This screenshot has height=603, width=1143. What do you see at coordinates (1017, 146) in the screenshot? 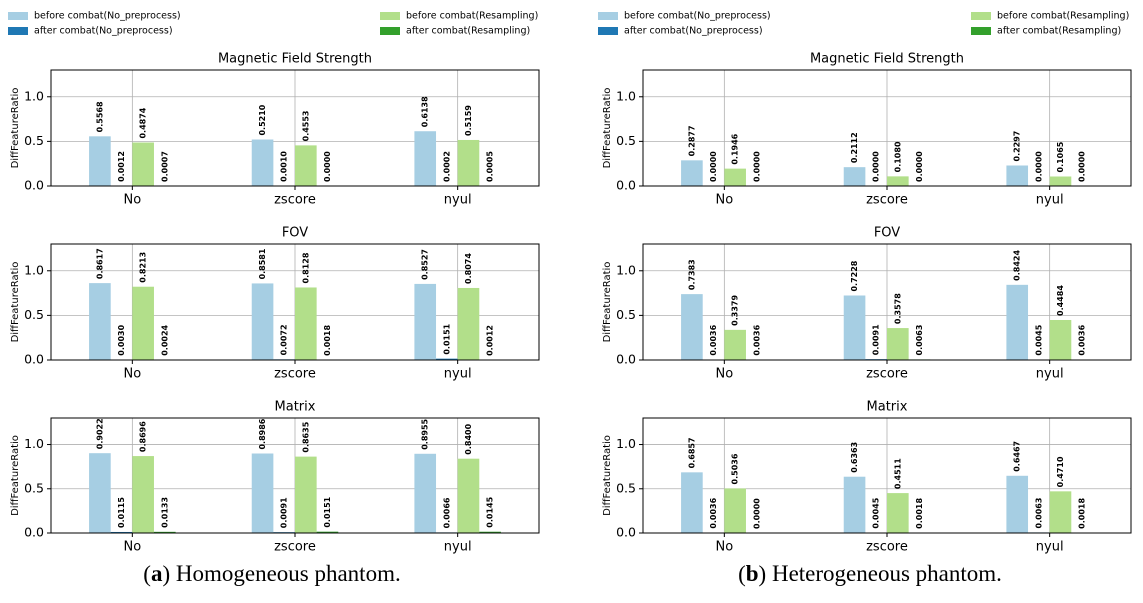
I see `value-label: 0.2297` at bounding box center [1017, 146].